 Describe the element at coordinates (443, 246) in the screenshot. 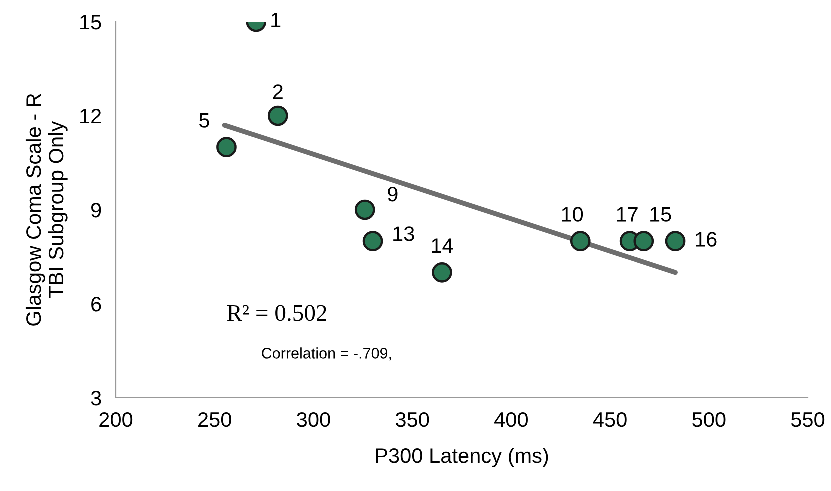

I see `annotation: 14` at that location.